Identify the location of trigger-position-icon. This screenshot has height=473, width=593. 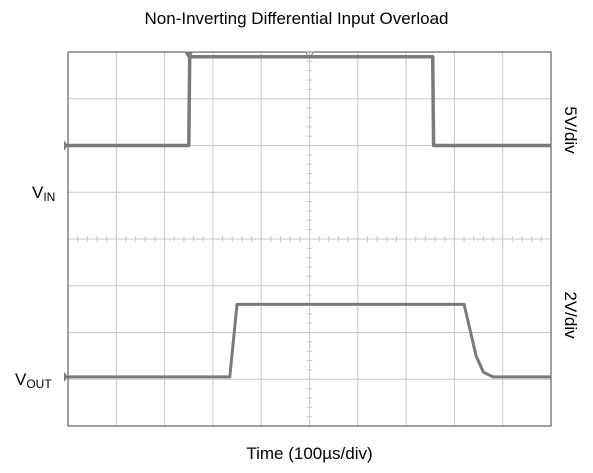
(188, 55).